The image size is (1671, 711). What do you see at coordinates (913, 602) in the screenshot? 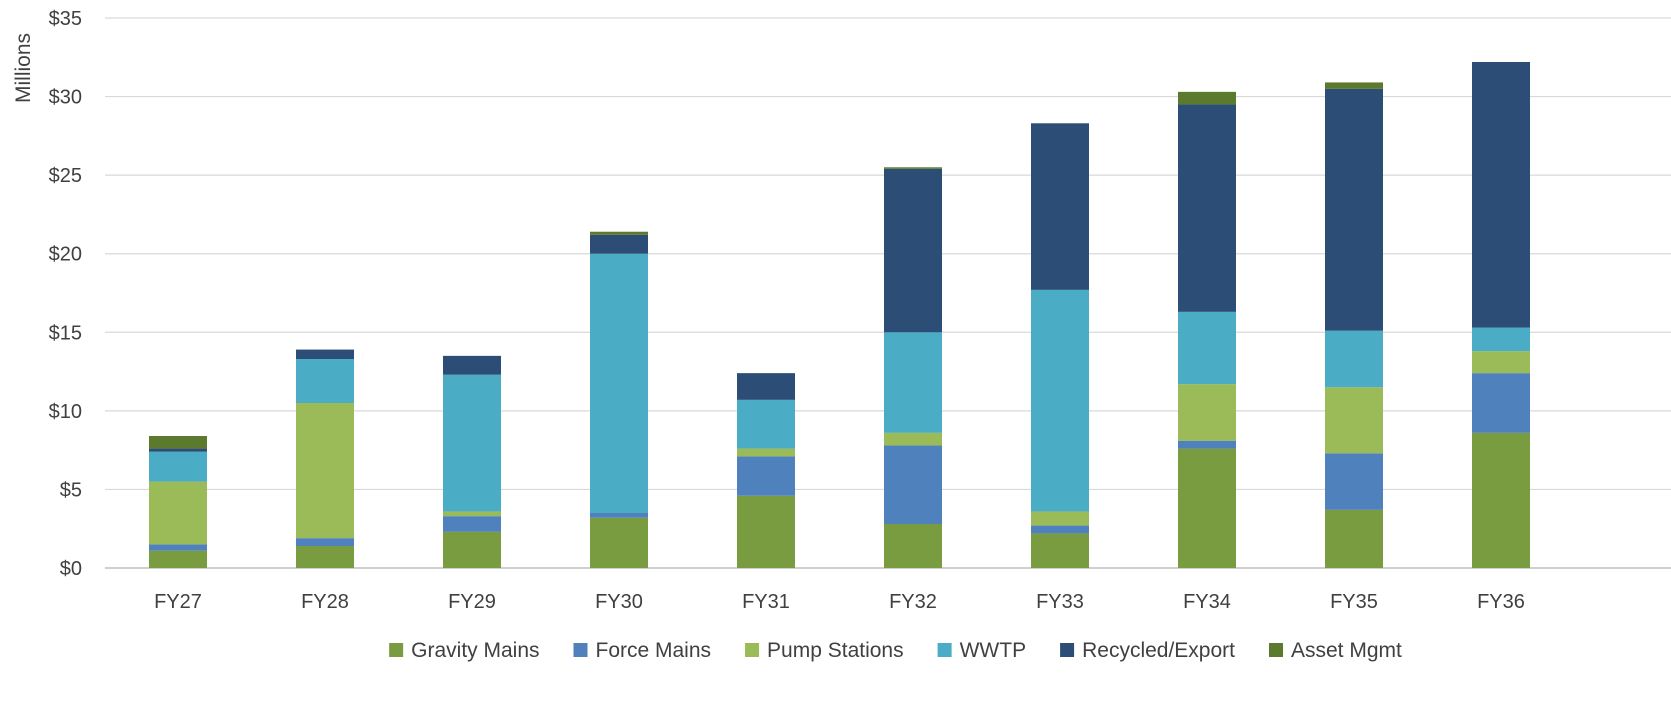
I see `x-tick-label: FY32` at bounding box center [913, 602].